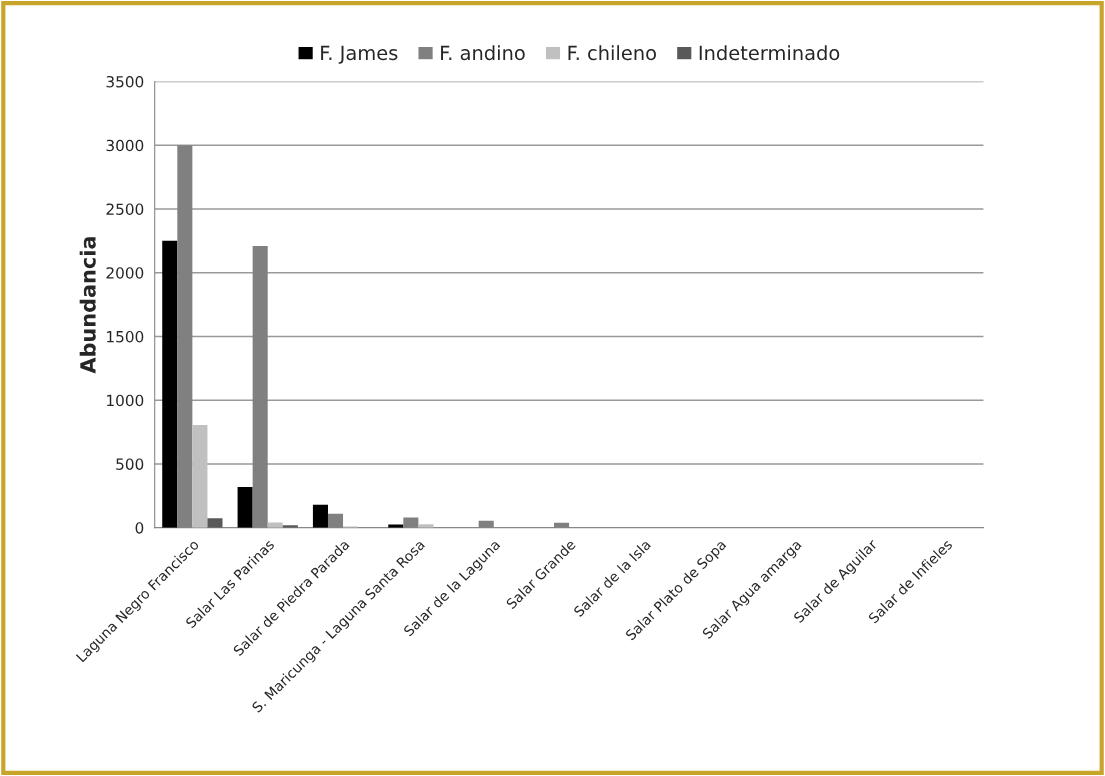  I want to click on y-tick-label: 1000, so click(125, 400).